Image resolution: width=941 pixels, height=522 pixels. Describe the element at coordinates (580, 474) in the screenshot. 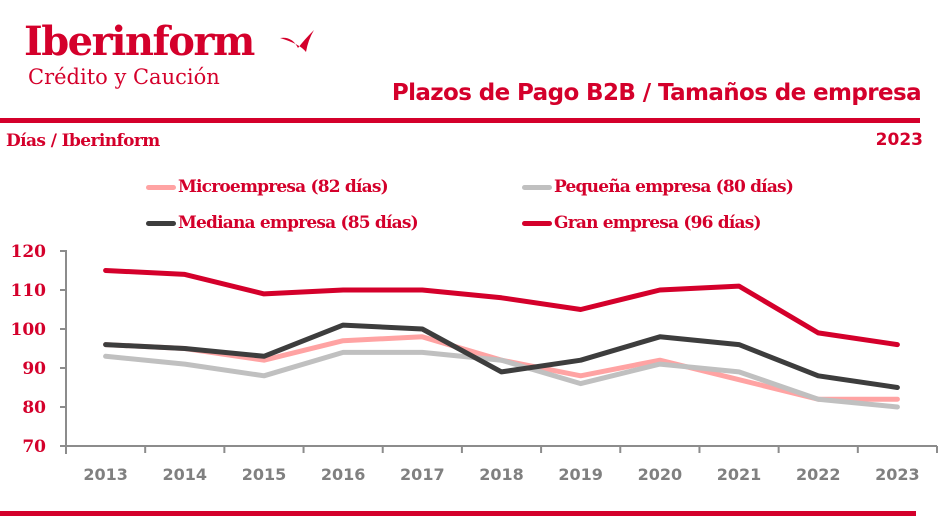

I see `x-tick-label: 2019` at that location.